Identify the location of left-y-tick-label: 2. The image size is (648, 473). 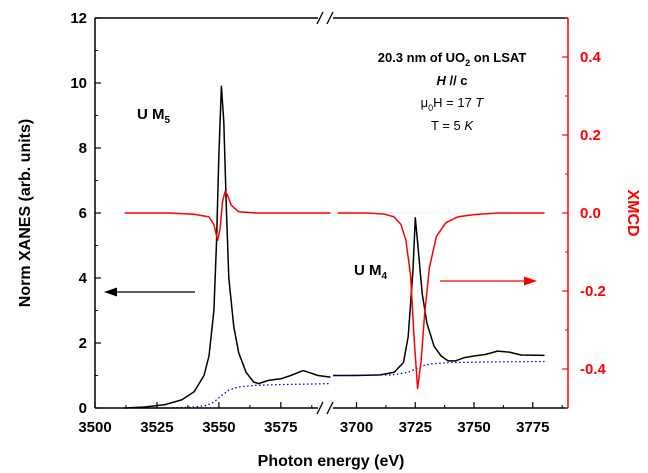
(83, 343).